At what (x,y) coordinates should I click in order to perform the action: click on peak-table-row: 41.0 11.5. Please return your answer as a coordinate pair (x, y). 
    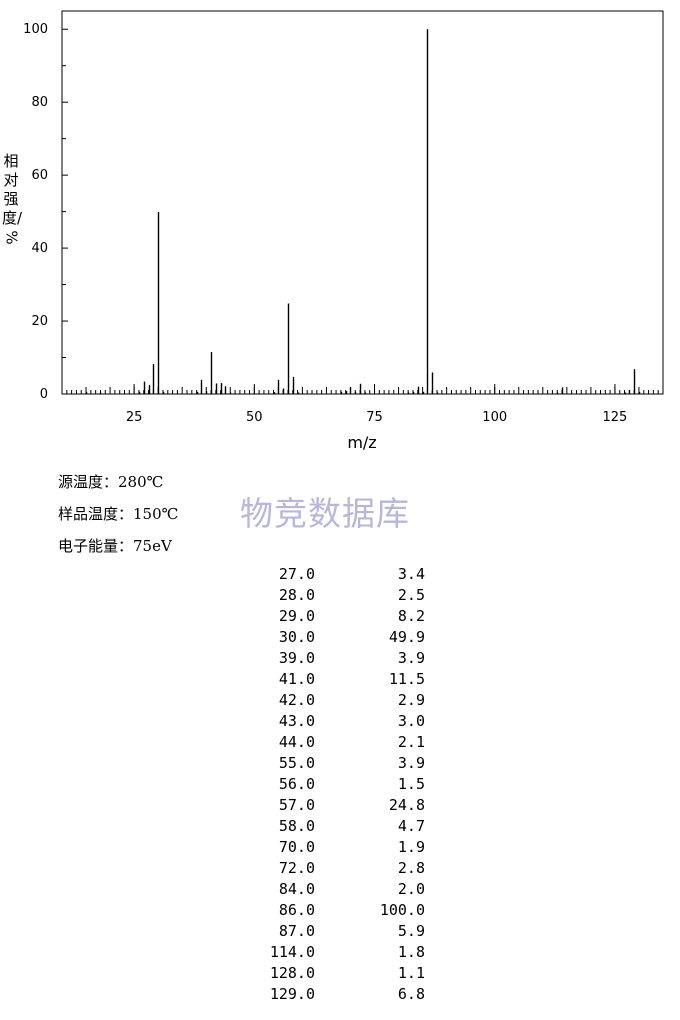
    Looking at the image, I should click on (340, 679).